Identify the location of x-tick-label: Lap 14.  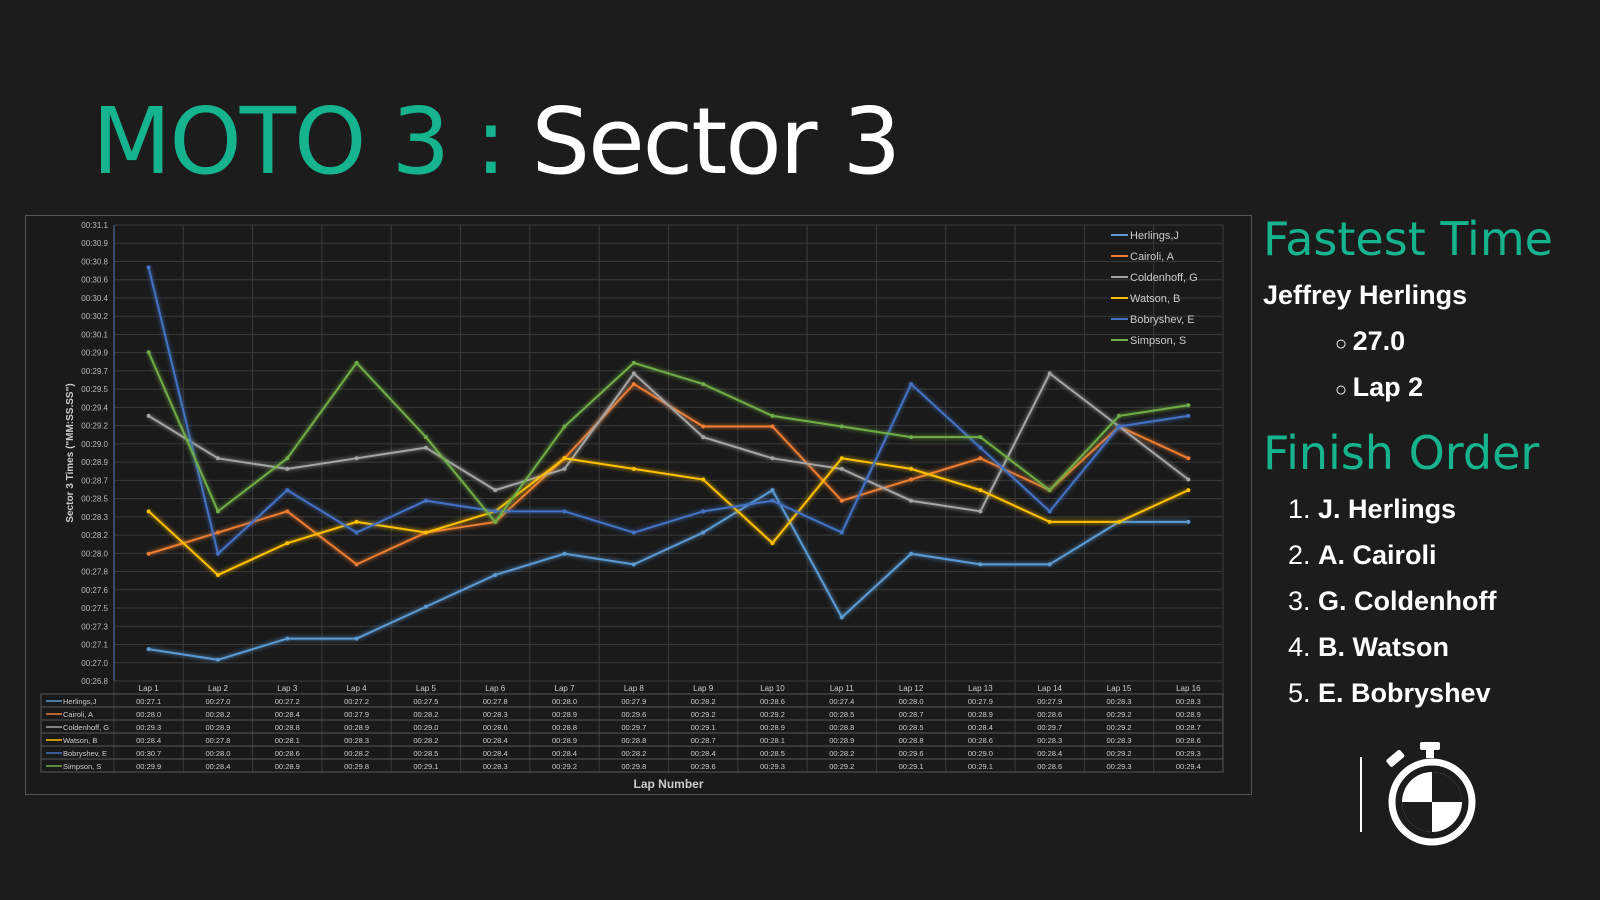
(1049, 688).